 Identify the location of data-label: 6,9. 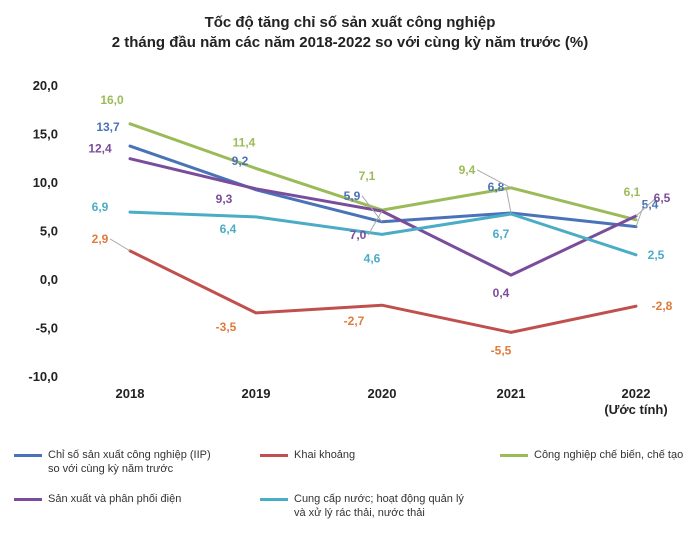
(100, 207).